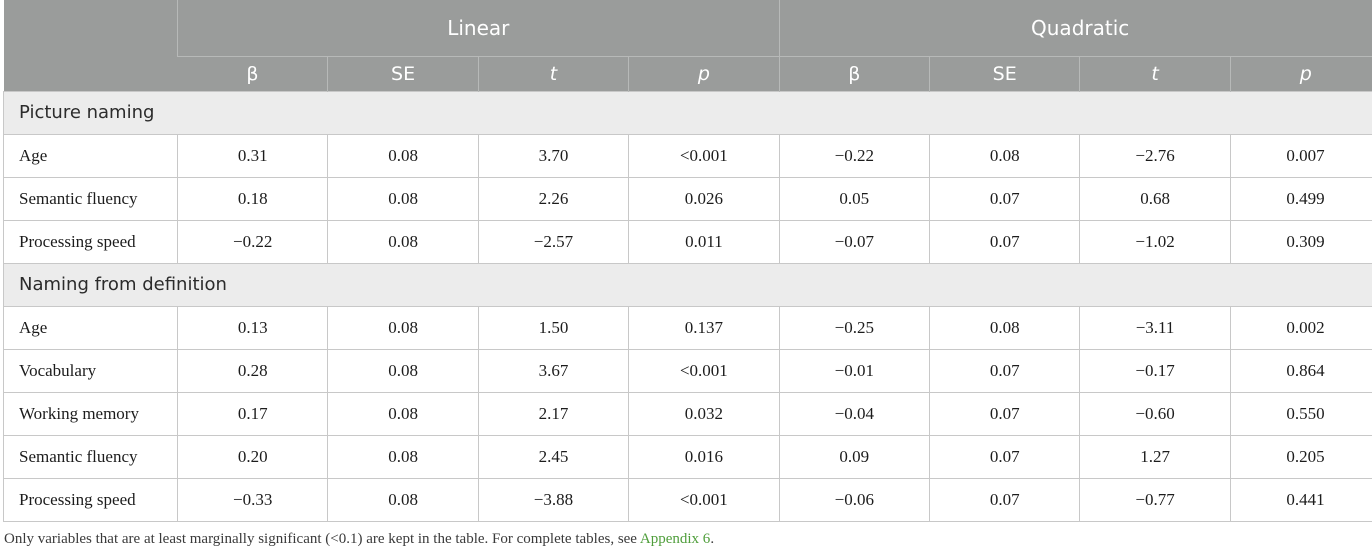  What do you see at coordinates (553, 499) in the screenshot?
I see `table-cell: −3.88` at bounding box center [553, 499].